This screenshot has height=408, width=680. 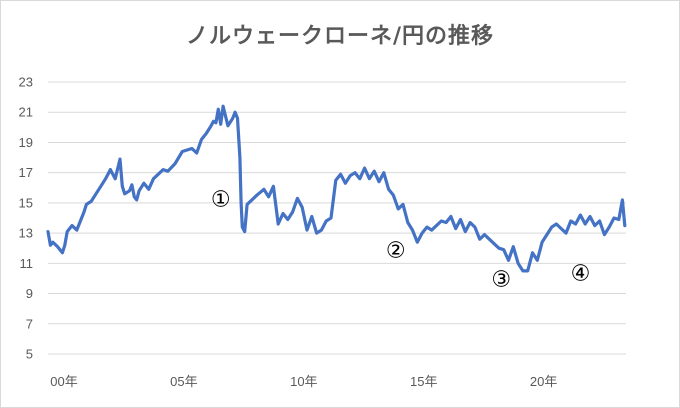 I want to click on y-tick-label: 15, so click(x=26, y=202).